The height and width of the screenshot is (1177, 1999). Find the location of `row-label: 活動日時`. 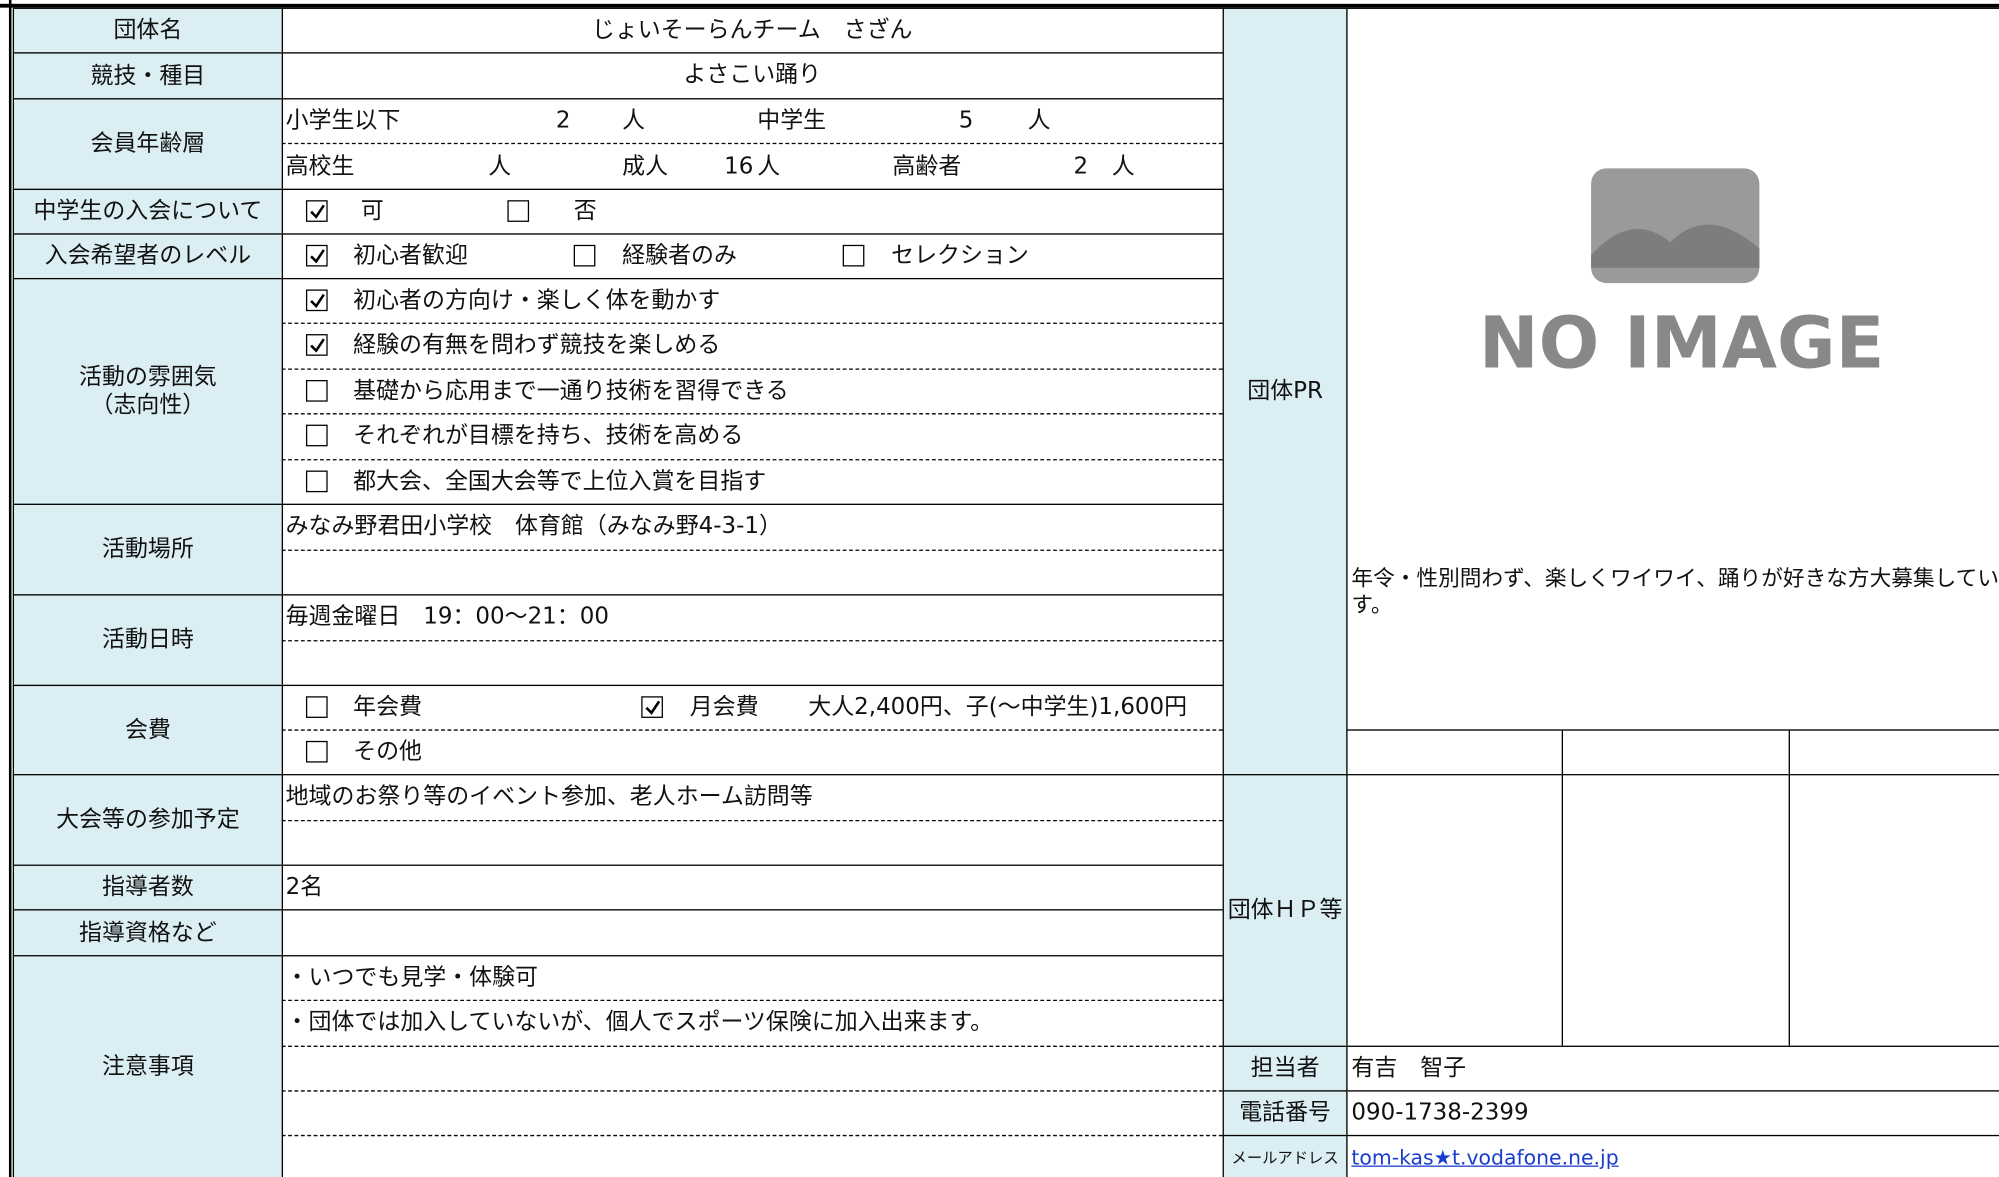

row-label: 活動日時 is located at coordinates (148, 640).